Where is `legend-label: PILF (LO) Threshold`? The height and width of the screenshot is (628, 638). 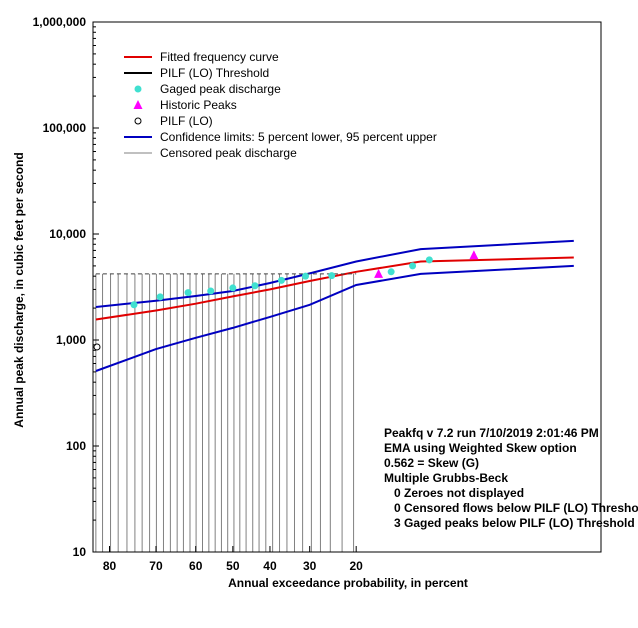 legend-label: PILF (LO) Threshold is located at coordinates (214, 73).